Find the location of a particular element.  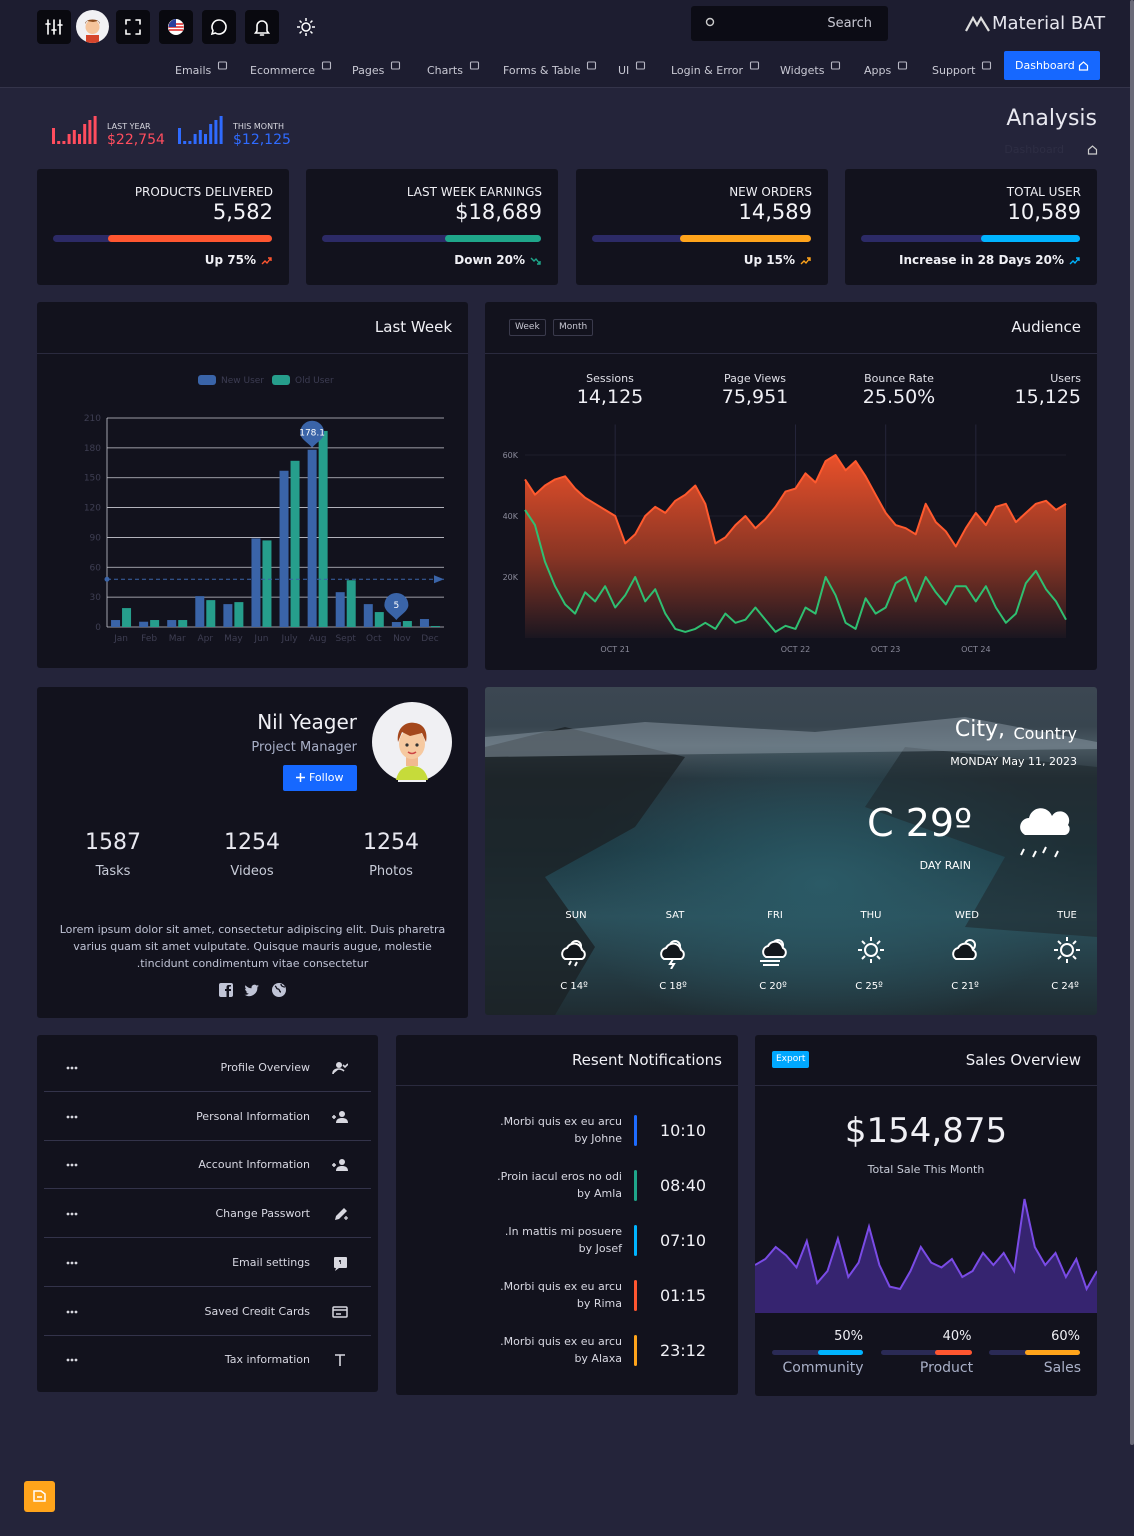

day-name: WED is located at coordinates (967, 915).